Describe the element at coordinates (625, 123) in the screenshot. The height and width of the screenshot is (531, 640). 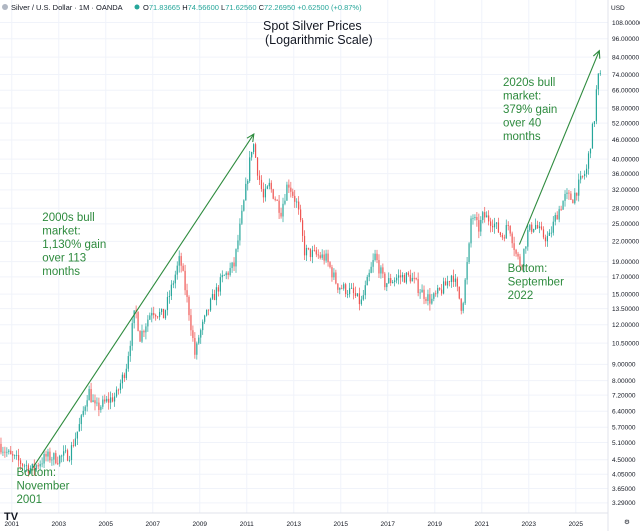
I see `y-tick-label: 52.00000` at that location.